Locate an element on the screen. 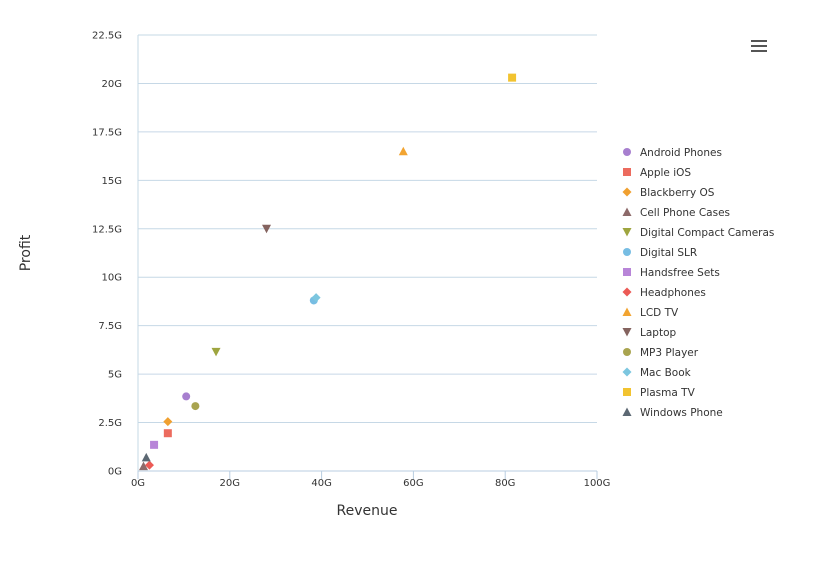 This screenshot has width=828, height=573. legend-item: Android Phones is located at coordinates (672, 153).